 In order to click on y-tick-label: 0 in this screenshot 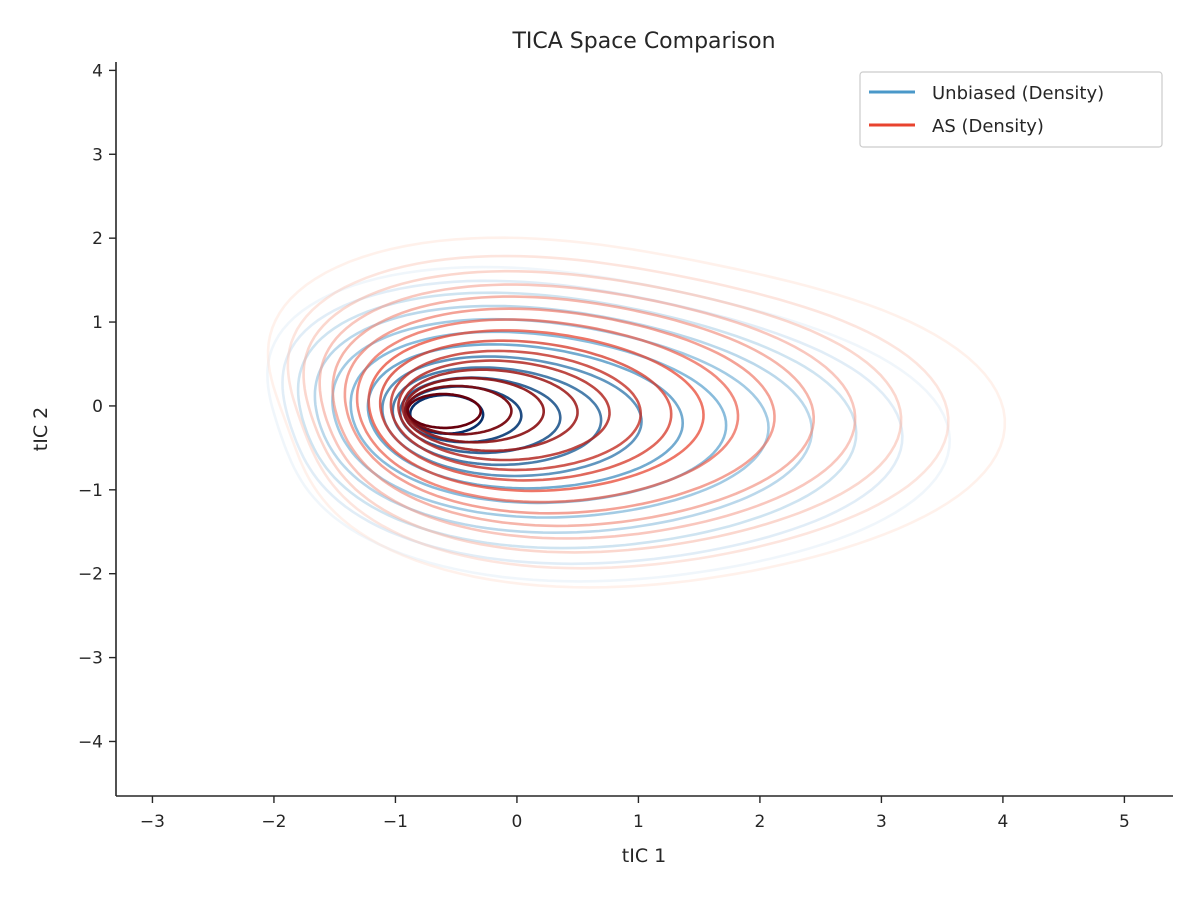, I will do `click(97, 407)`.